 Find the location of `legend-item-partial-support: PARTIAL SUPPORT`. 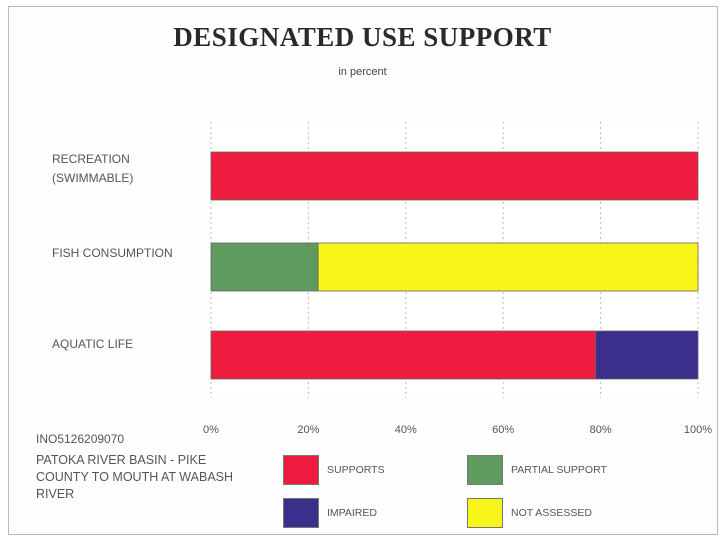

legend-item-partial-support: PARTIAL SUPPORT is located at coordinates (537, 470).